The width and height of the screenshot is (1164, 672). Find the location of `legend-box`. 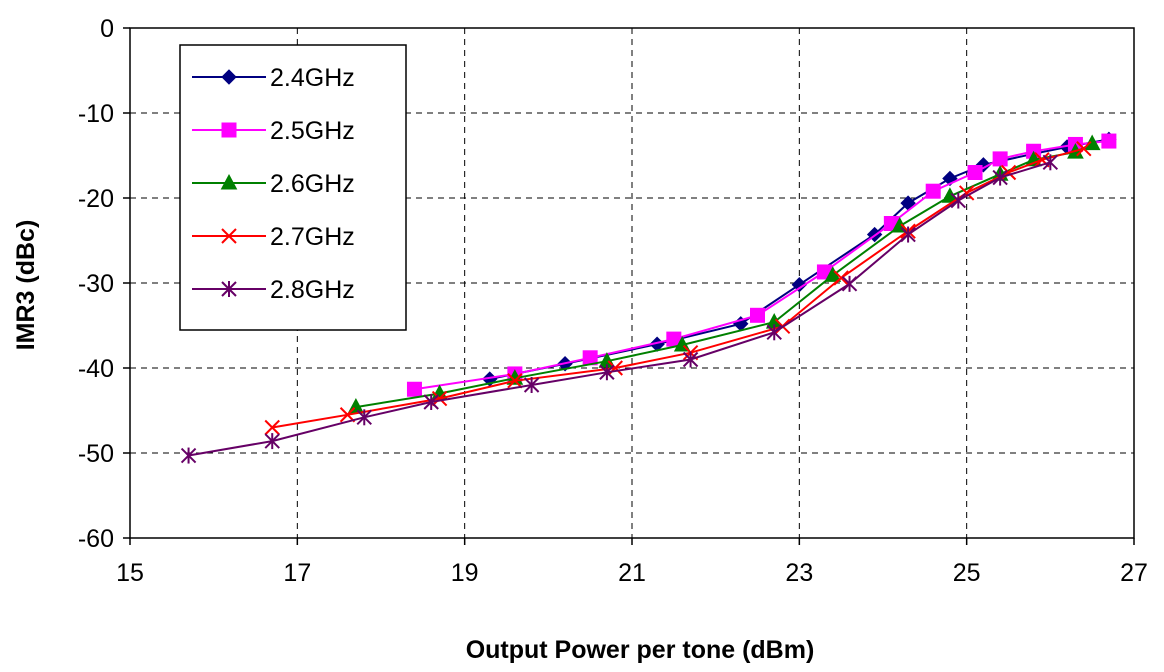

legend-box is located at coordinates (293, 187).